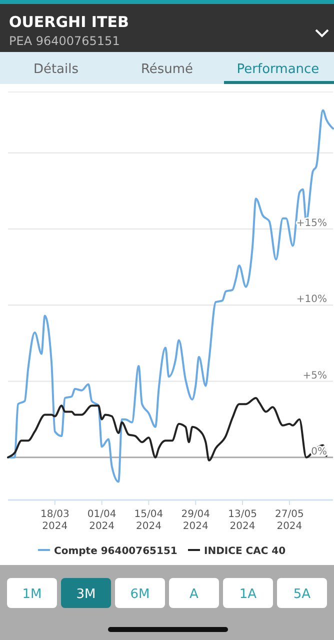 Image resolution: width=334 pixels, height=640 pixels. I want to click on text: 1M, so click(32, 594).